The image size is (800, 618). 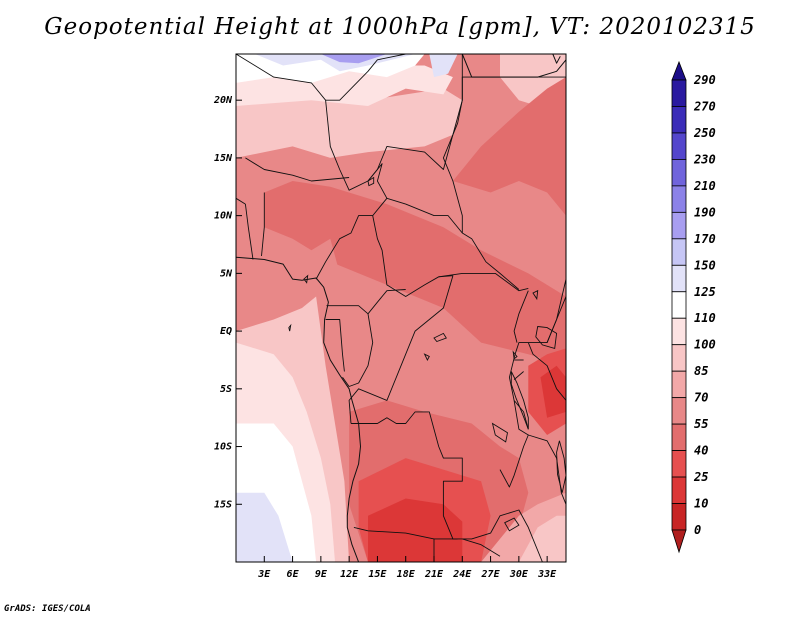 What do you see at coordinates (406, 574) in the screenshot?
I see `x-tick-label-18E: 18E` at bounding box center [406, 574].